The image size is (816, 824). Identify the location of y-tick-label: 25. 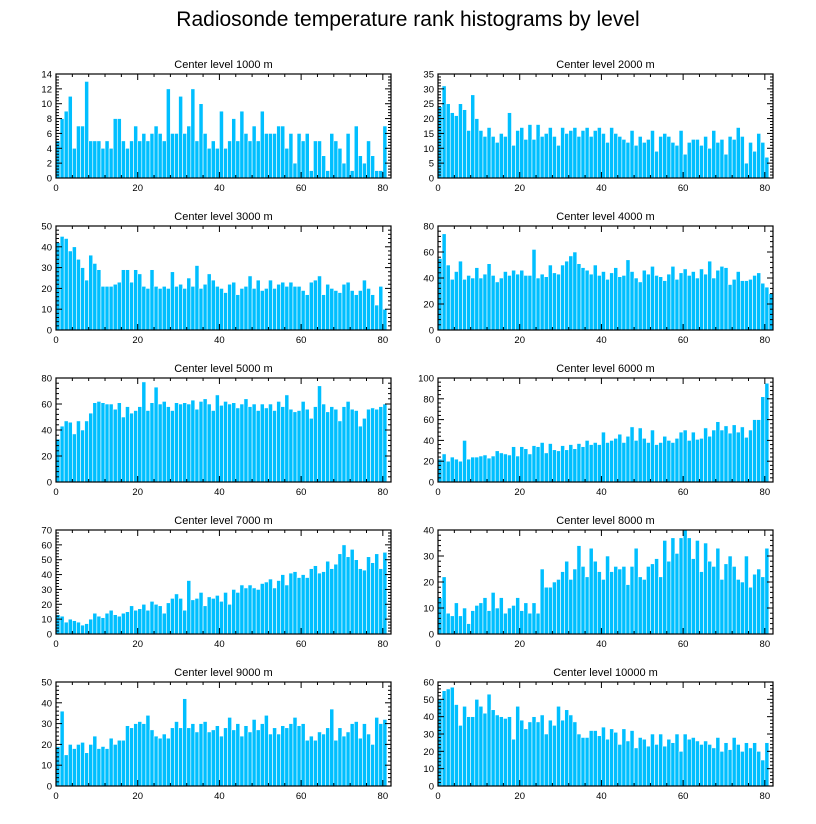
(428, 104).